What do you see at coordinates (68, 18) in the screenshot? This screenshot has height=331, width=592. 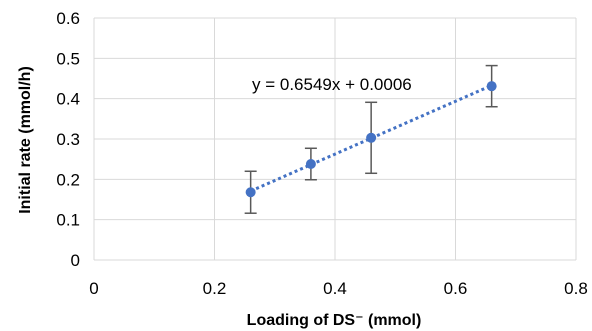 I see `y-tick-label: 0.6` at bounding box center [68, 18].